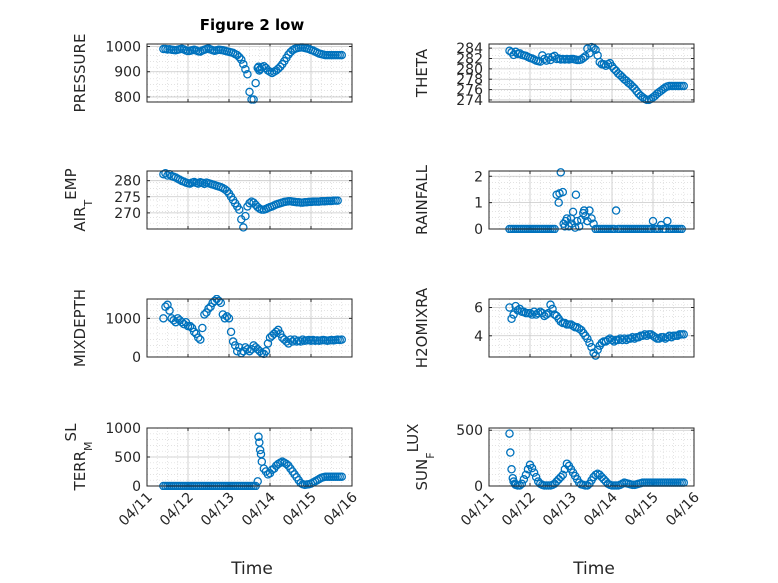 The width and height of the screenshot is (778, 583). I want to click on y-tick-label: 500, so click(469, 431).